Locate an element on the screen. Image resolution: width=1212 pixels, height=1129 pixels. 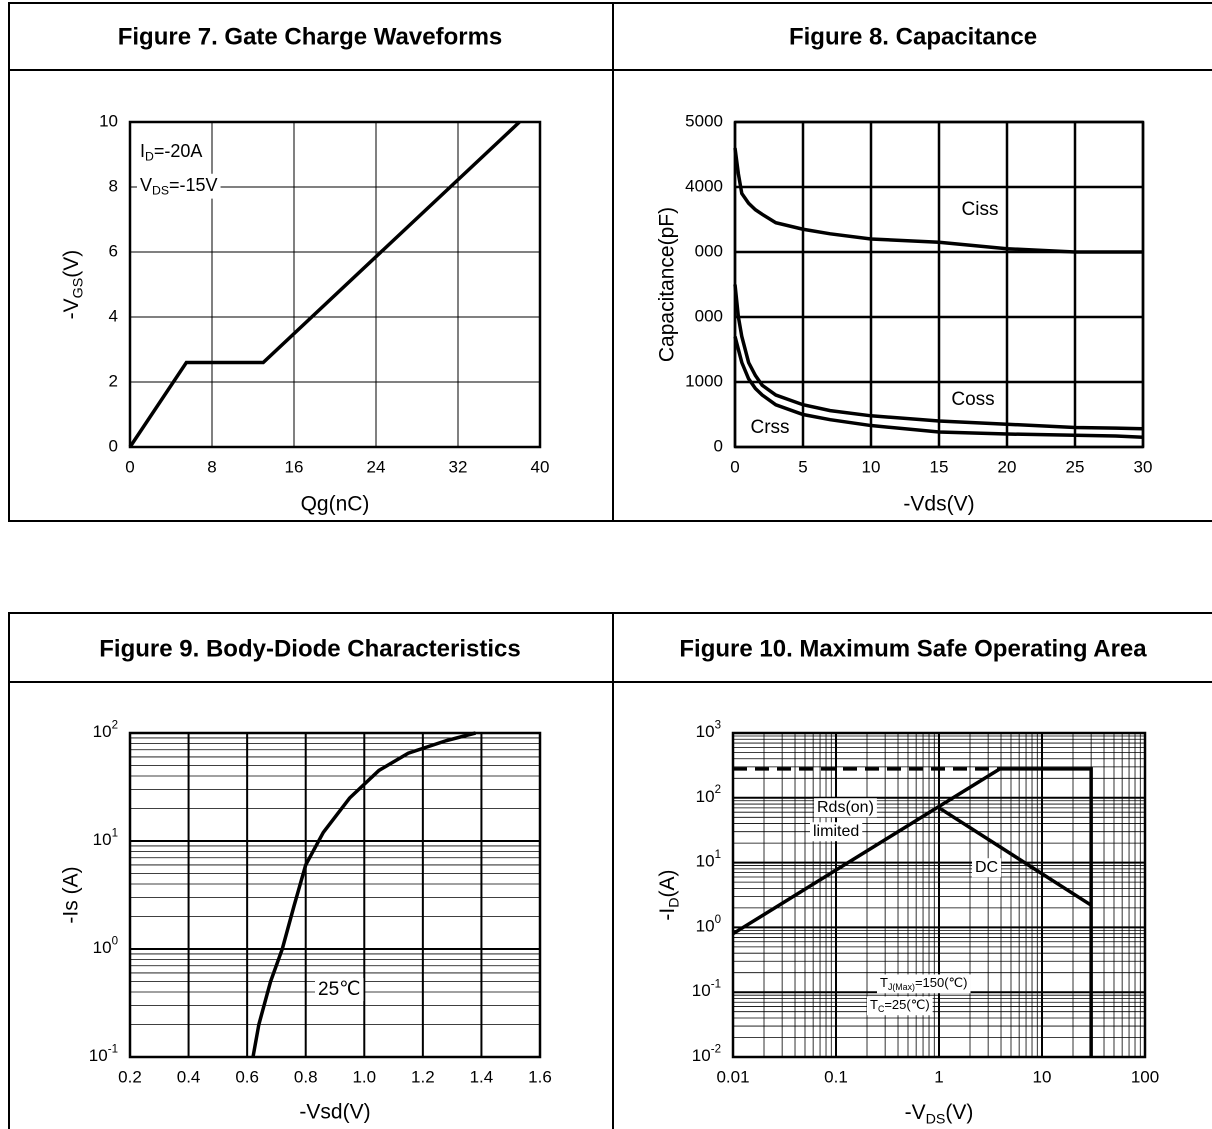
annotation: 25℃ is located at coordinates (339, 989).